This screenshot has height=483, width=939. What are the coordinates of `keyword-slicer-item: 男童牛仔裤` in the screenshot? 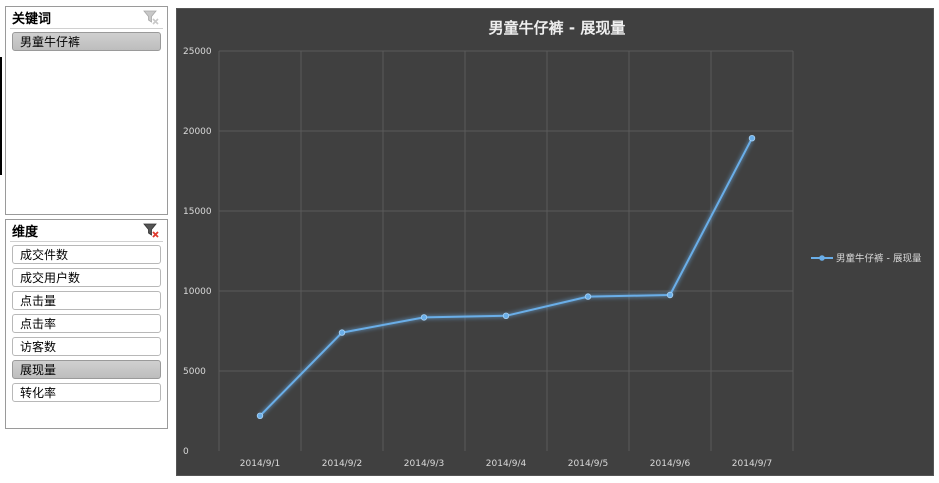 It's located at (86, 41).